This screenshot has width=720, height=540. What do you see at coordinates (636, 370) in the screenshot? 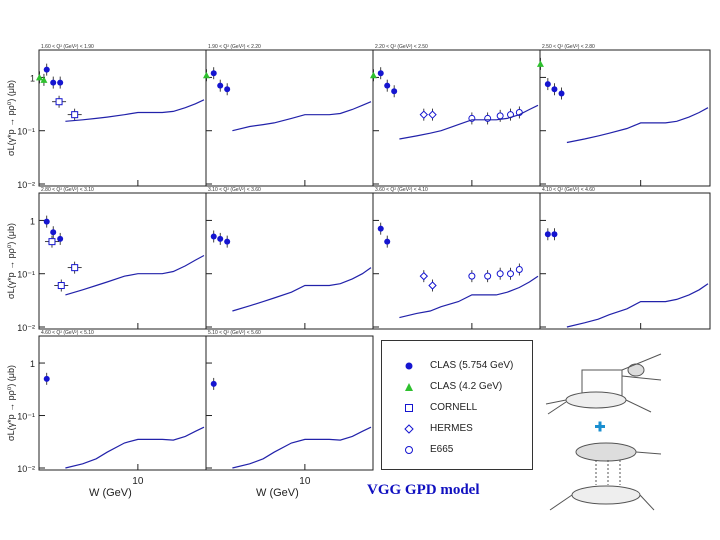
I see `meson-blob` at bounding box center [636, 370].